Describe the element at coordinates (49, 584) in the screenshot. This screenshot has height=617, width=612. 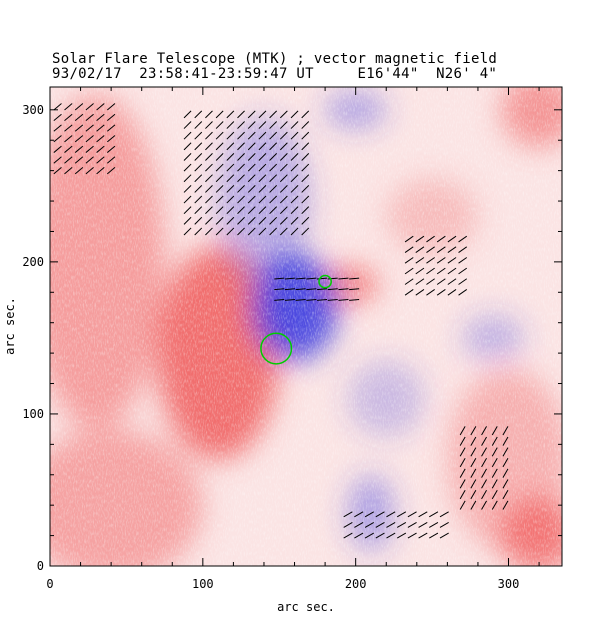
I see `x-tick-label: 0` at that location.